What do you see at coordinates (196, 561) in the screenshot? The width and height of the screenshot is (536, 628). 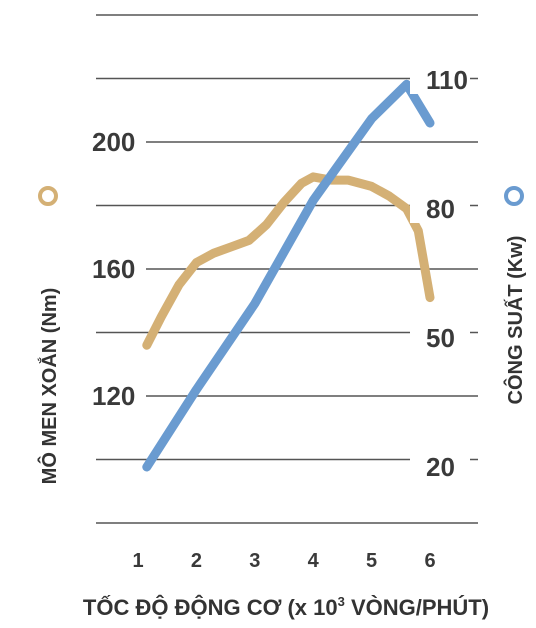 I see `x-tick-label: 2` at bounding box center [196, 561].